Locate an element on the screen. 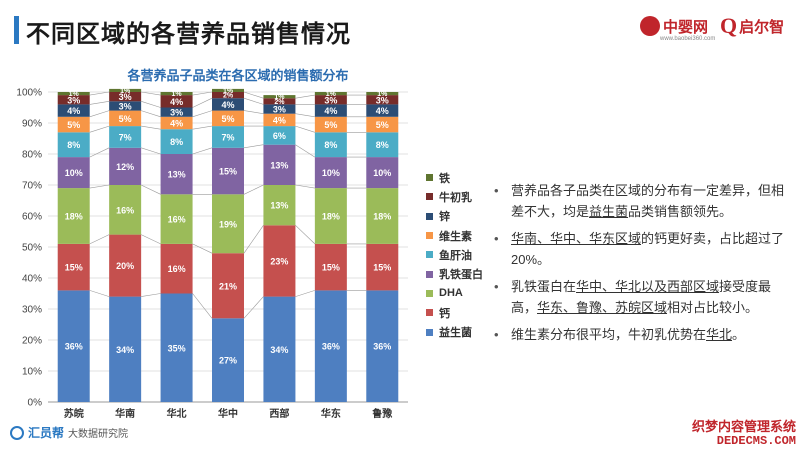  x-tick-label: 华北 is located at coordinates (177, 413).